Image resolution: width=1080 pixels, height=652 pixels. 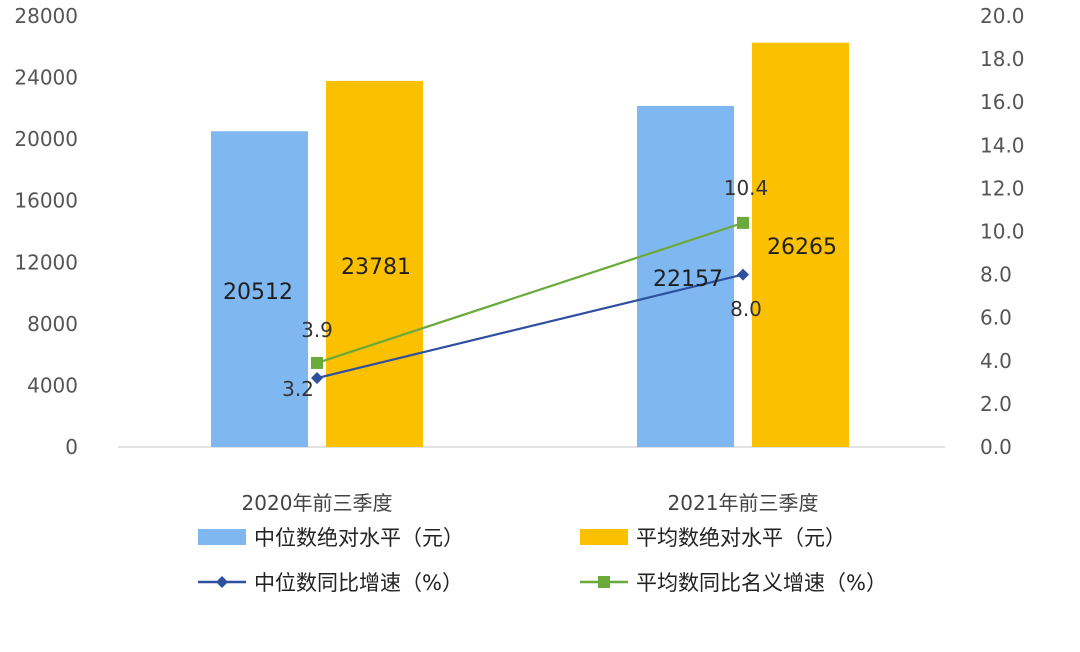 I want to click on line-data-label: 3.2, so click(x=298, y=389).